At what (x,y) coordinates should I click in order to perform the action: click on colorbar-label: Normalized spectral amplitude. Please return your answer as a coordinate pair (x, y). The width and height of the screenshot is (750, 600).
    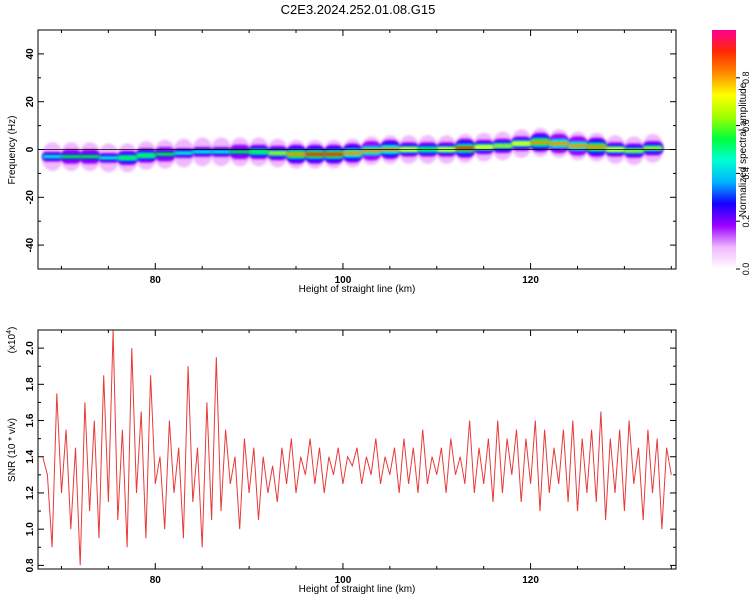
    Looking at the image, I should click on (743, 149).